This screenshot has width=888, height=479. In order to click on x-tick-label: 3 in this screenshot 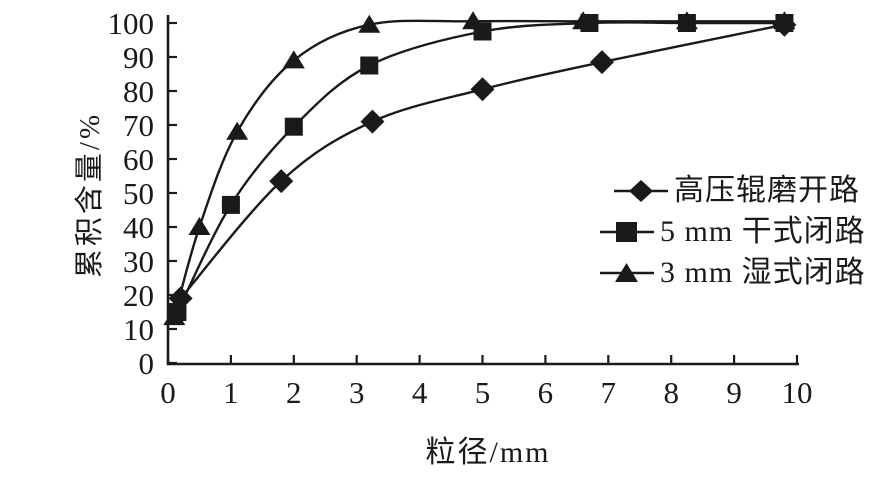, I will do `click(357, 392)`.